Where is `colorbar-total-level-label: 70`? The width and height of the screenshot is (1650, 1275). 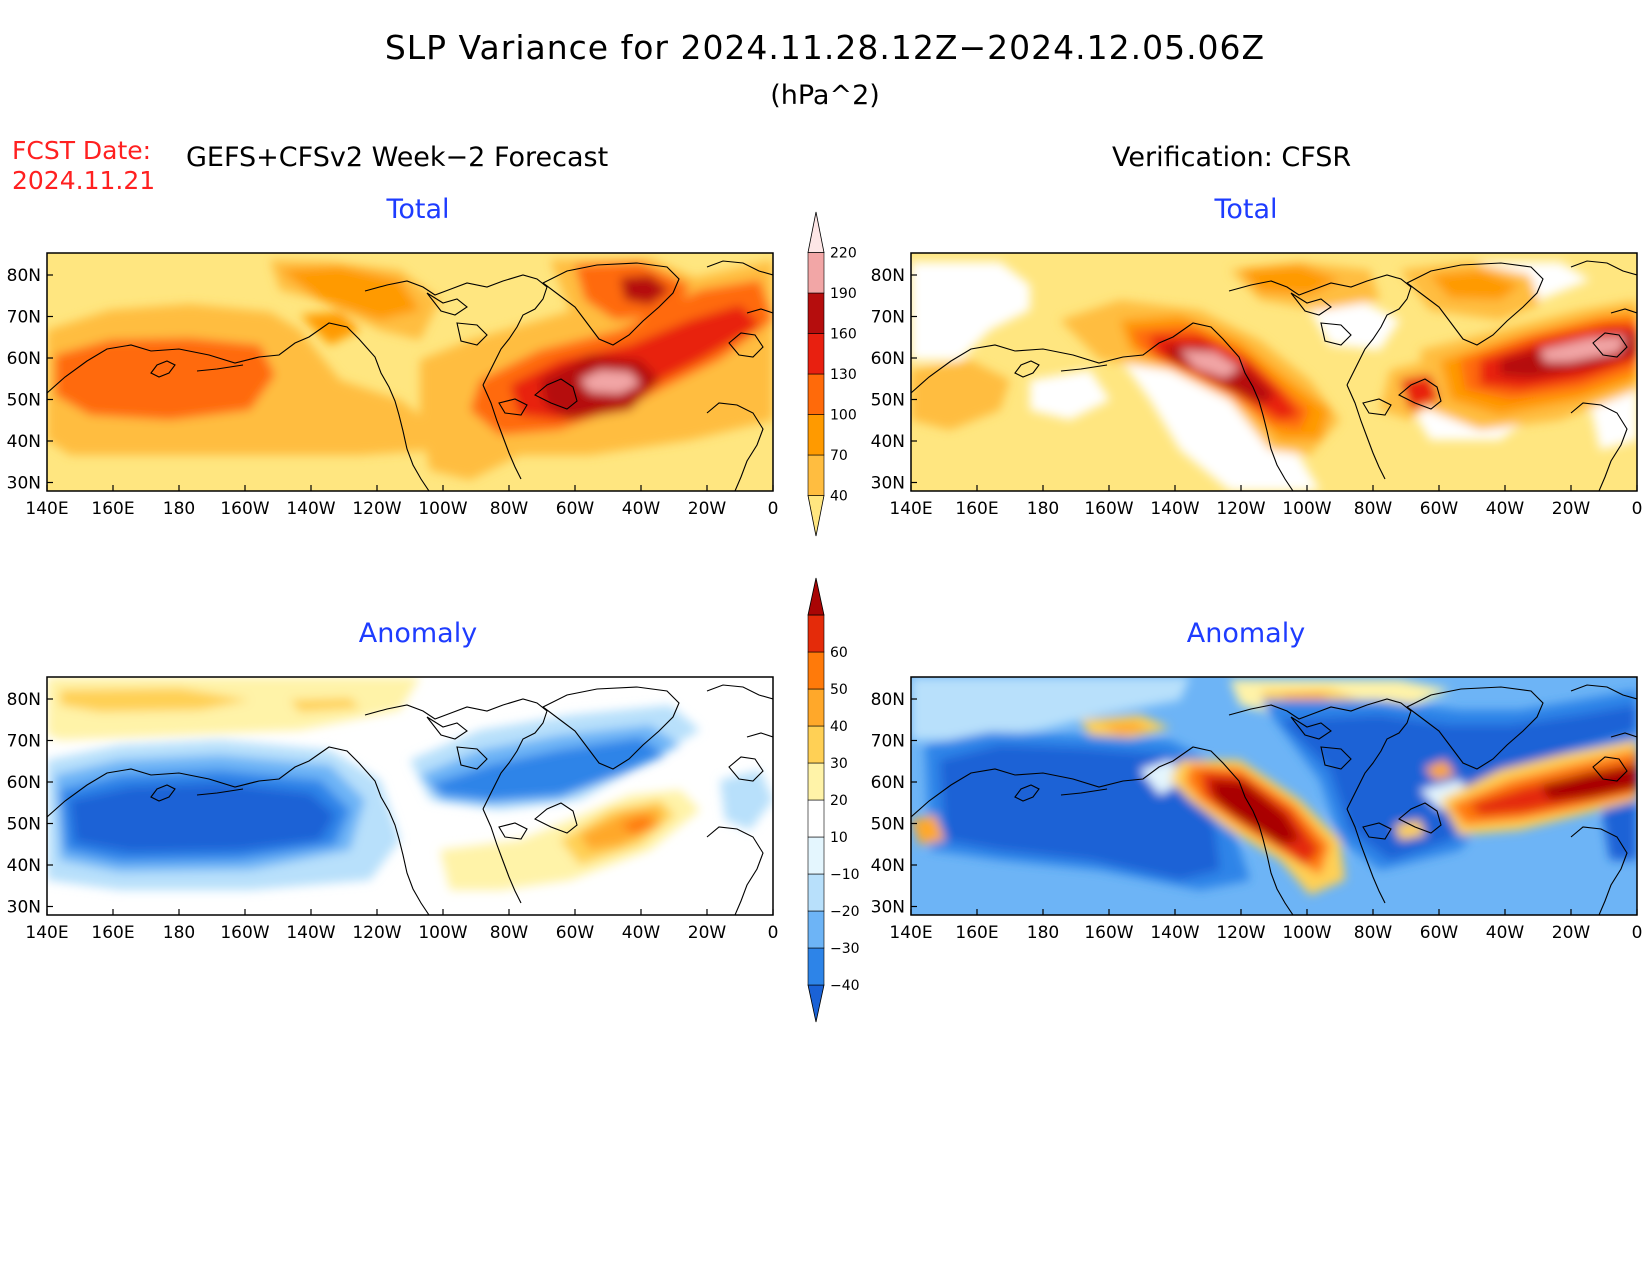 colorbar-total-level-label: 70 is located at coordinates (839, 456).